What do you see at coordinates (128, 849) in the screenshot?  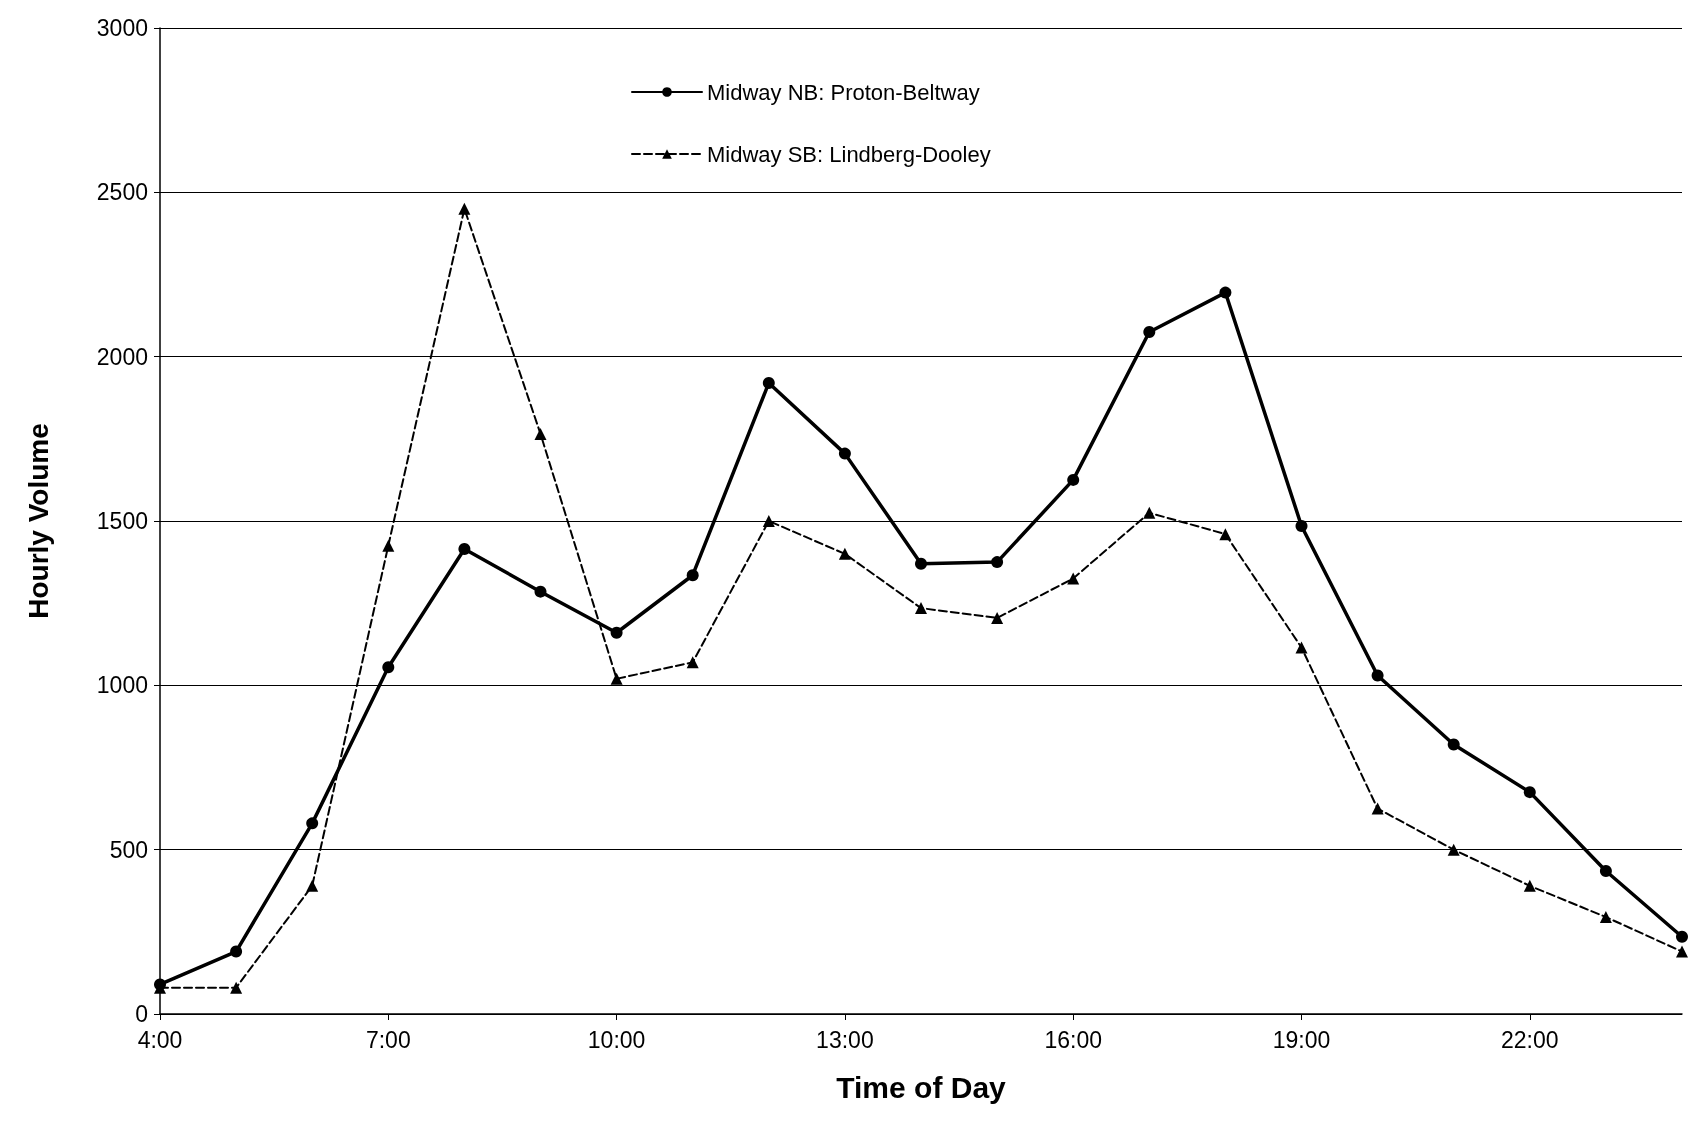 I see `y-tick-label: 500` at bounding box center [128, 849].